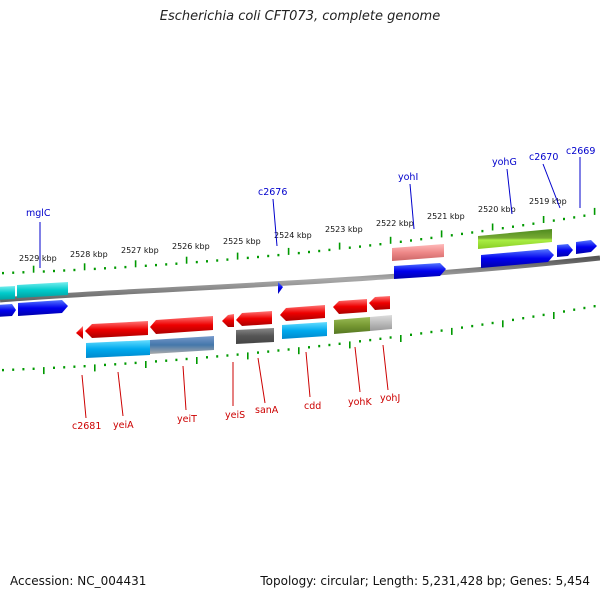 Image resolution: width=600 pixels, height=600 pixels. What do you see at coordinates (446, 216) in the screenshot?
I see `kbp-label-2521: 2521 kbp` at bounding box center [446, 216].